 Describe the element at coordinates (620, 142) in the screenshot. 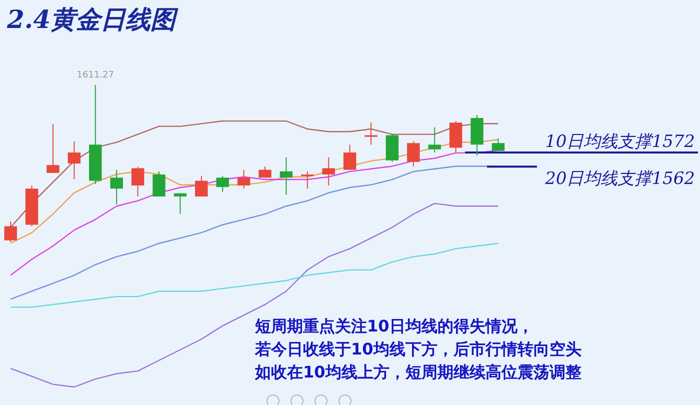

I see `ref-line-label: 10日均线支撑1572` at that location.